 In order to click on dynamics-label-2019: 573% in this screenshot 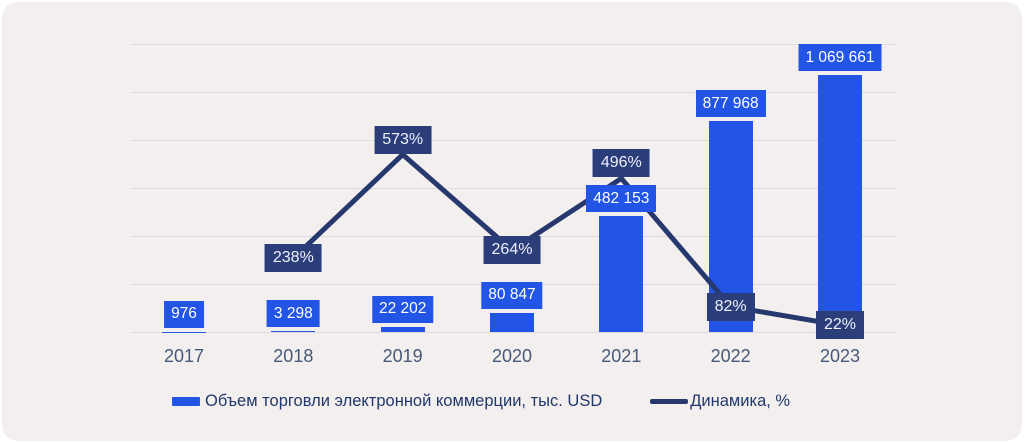, I will do `click(403, 139)`.